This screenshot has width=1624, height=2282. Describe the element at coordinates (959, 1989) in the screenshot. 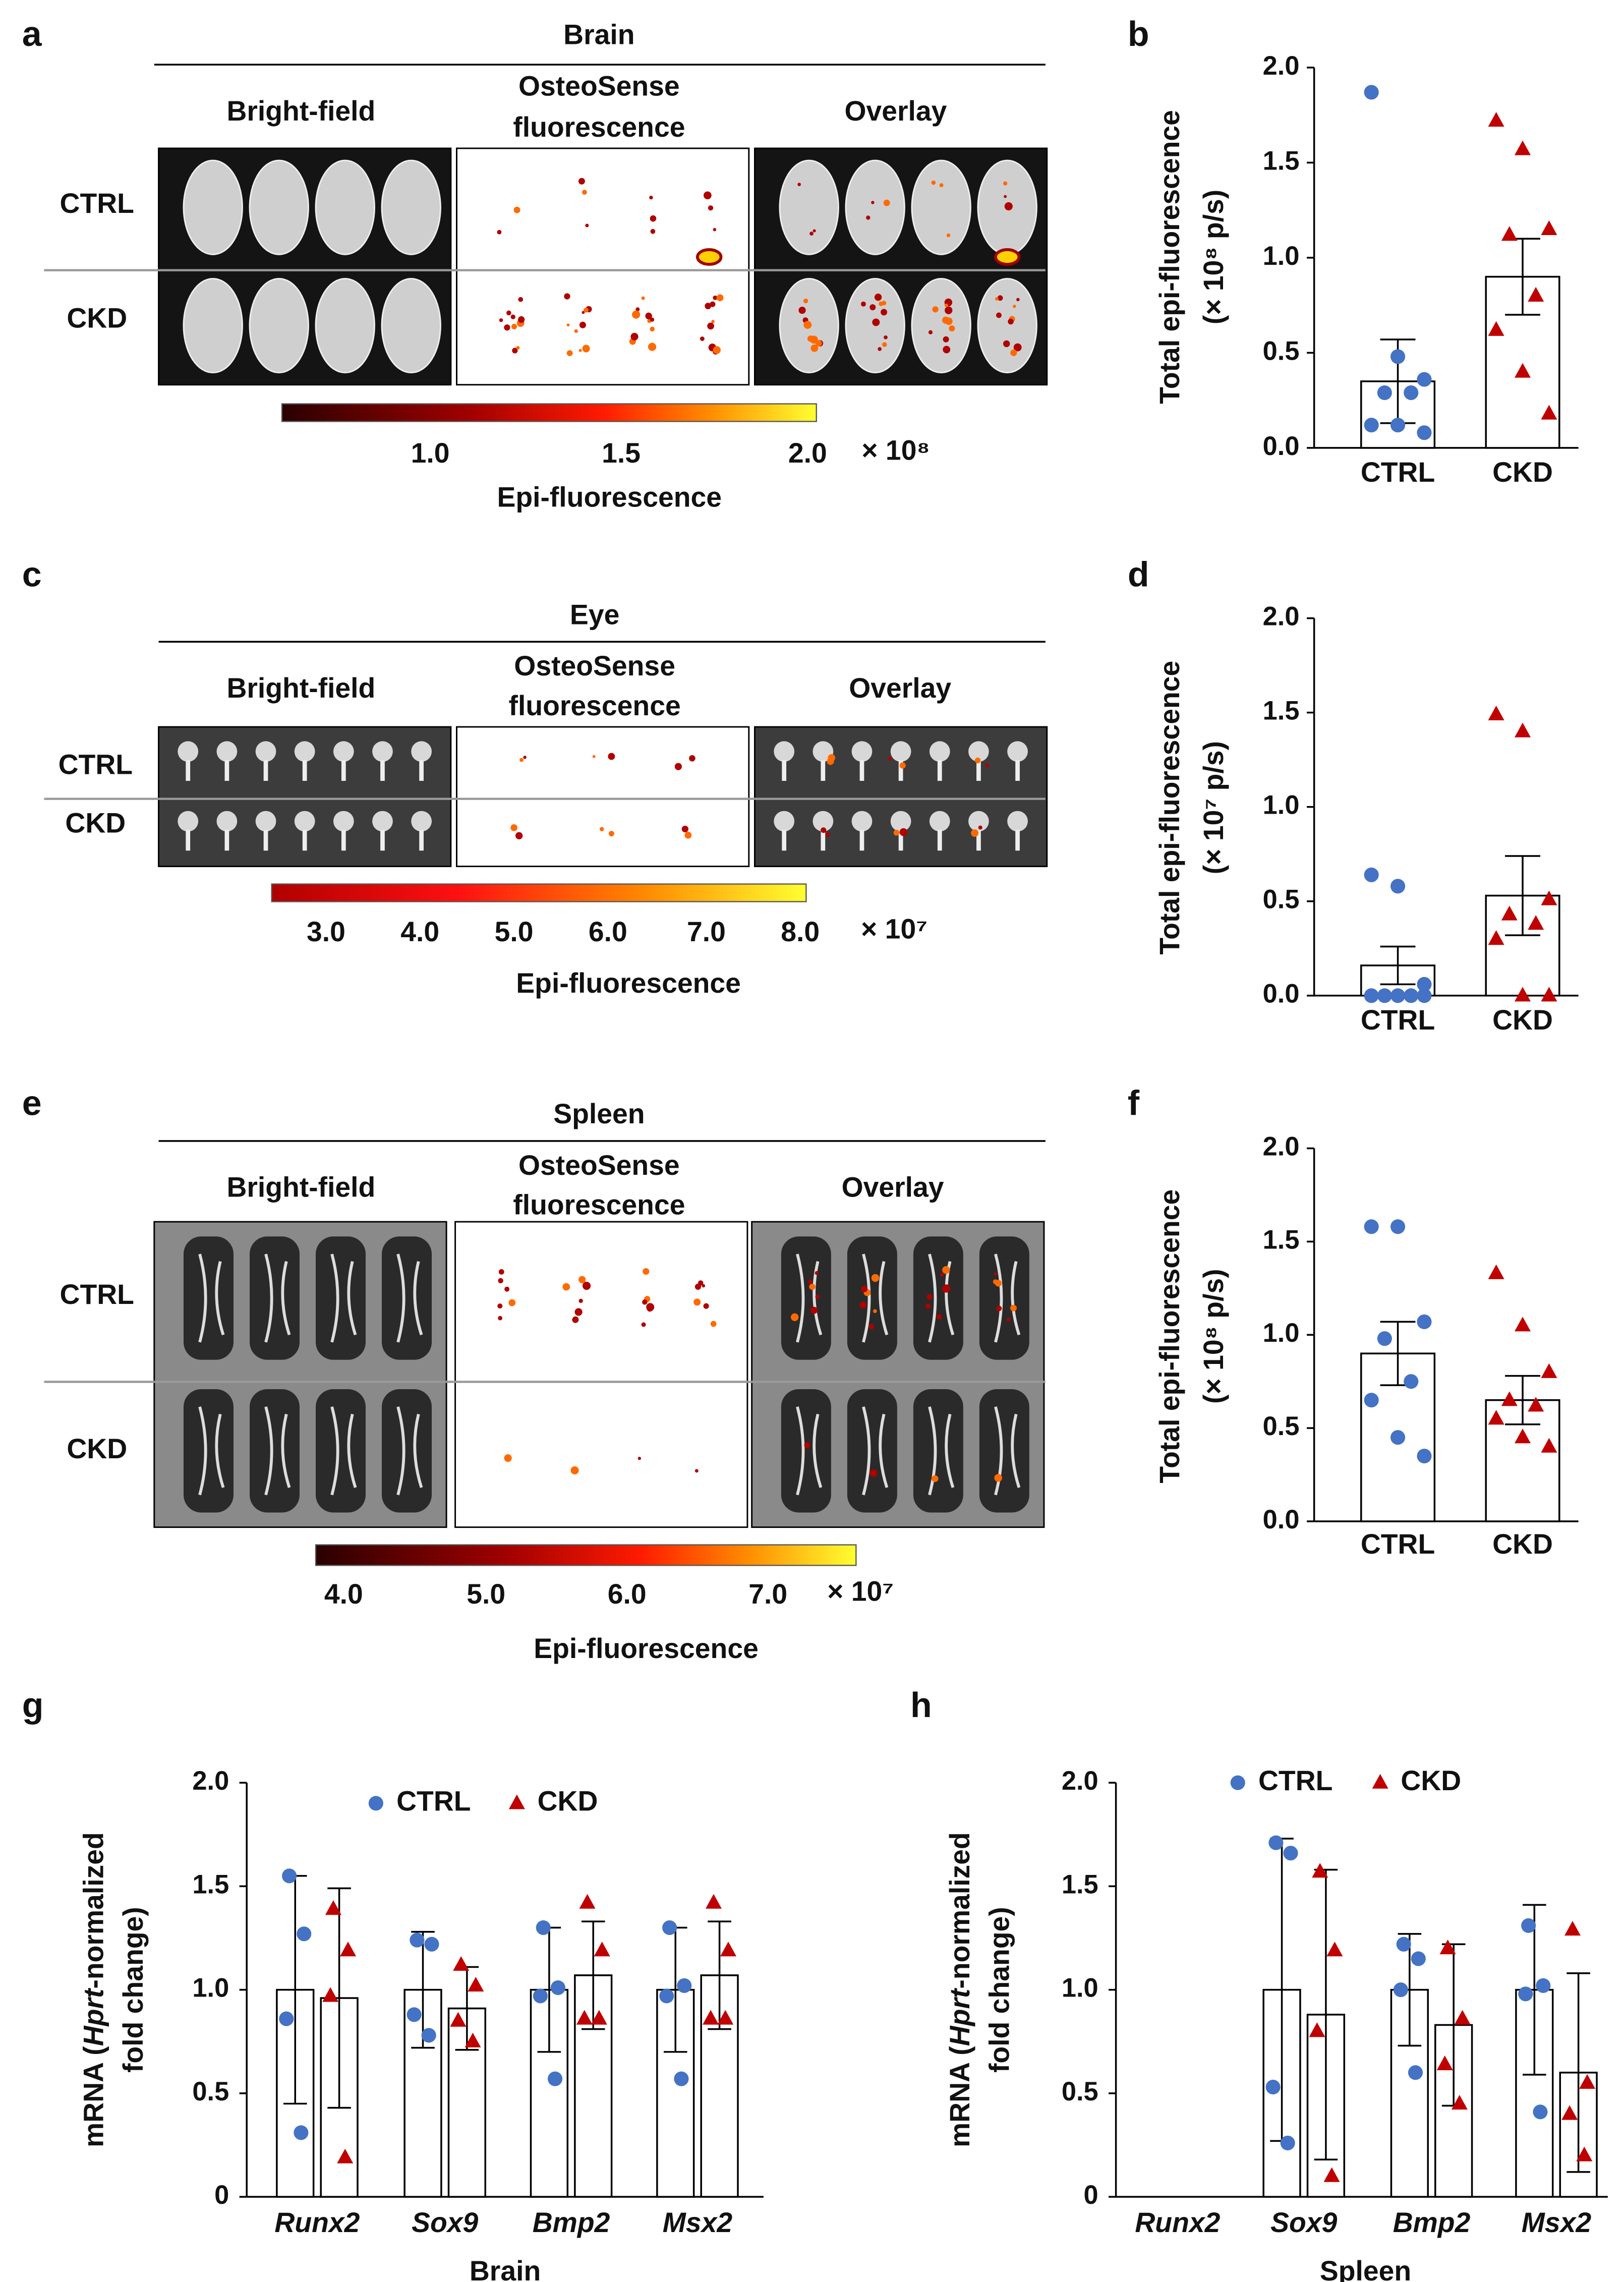

I see `y-axis-label: mRNA (Hprt-normalized` at that location.